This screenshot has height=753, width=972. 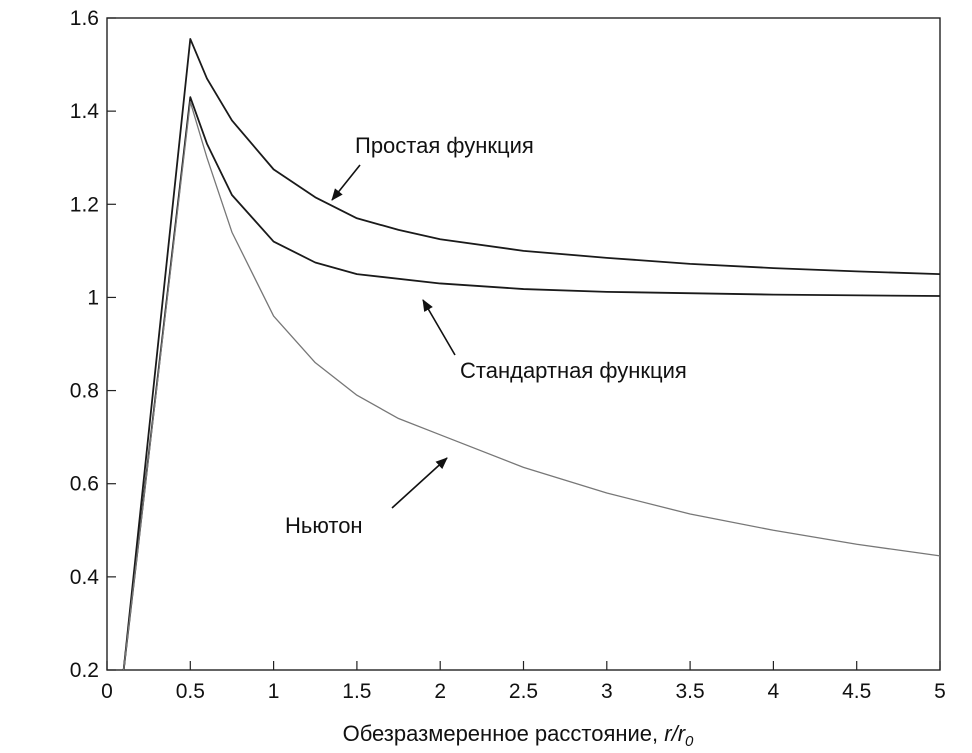 I want to click on y-tick-label: 1.6, so click(x=84, y=18).